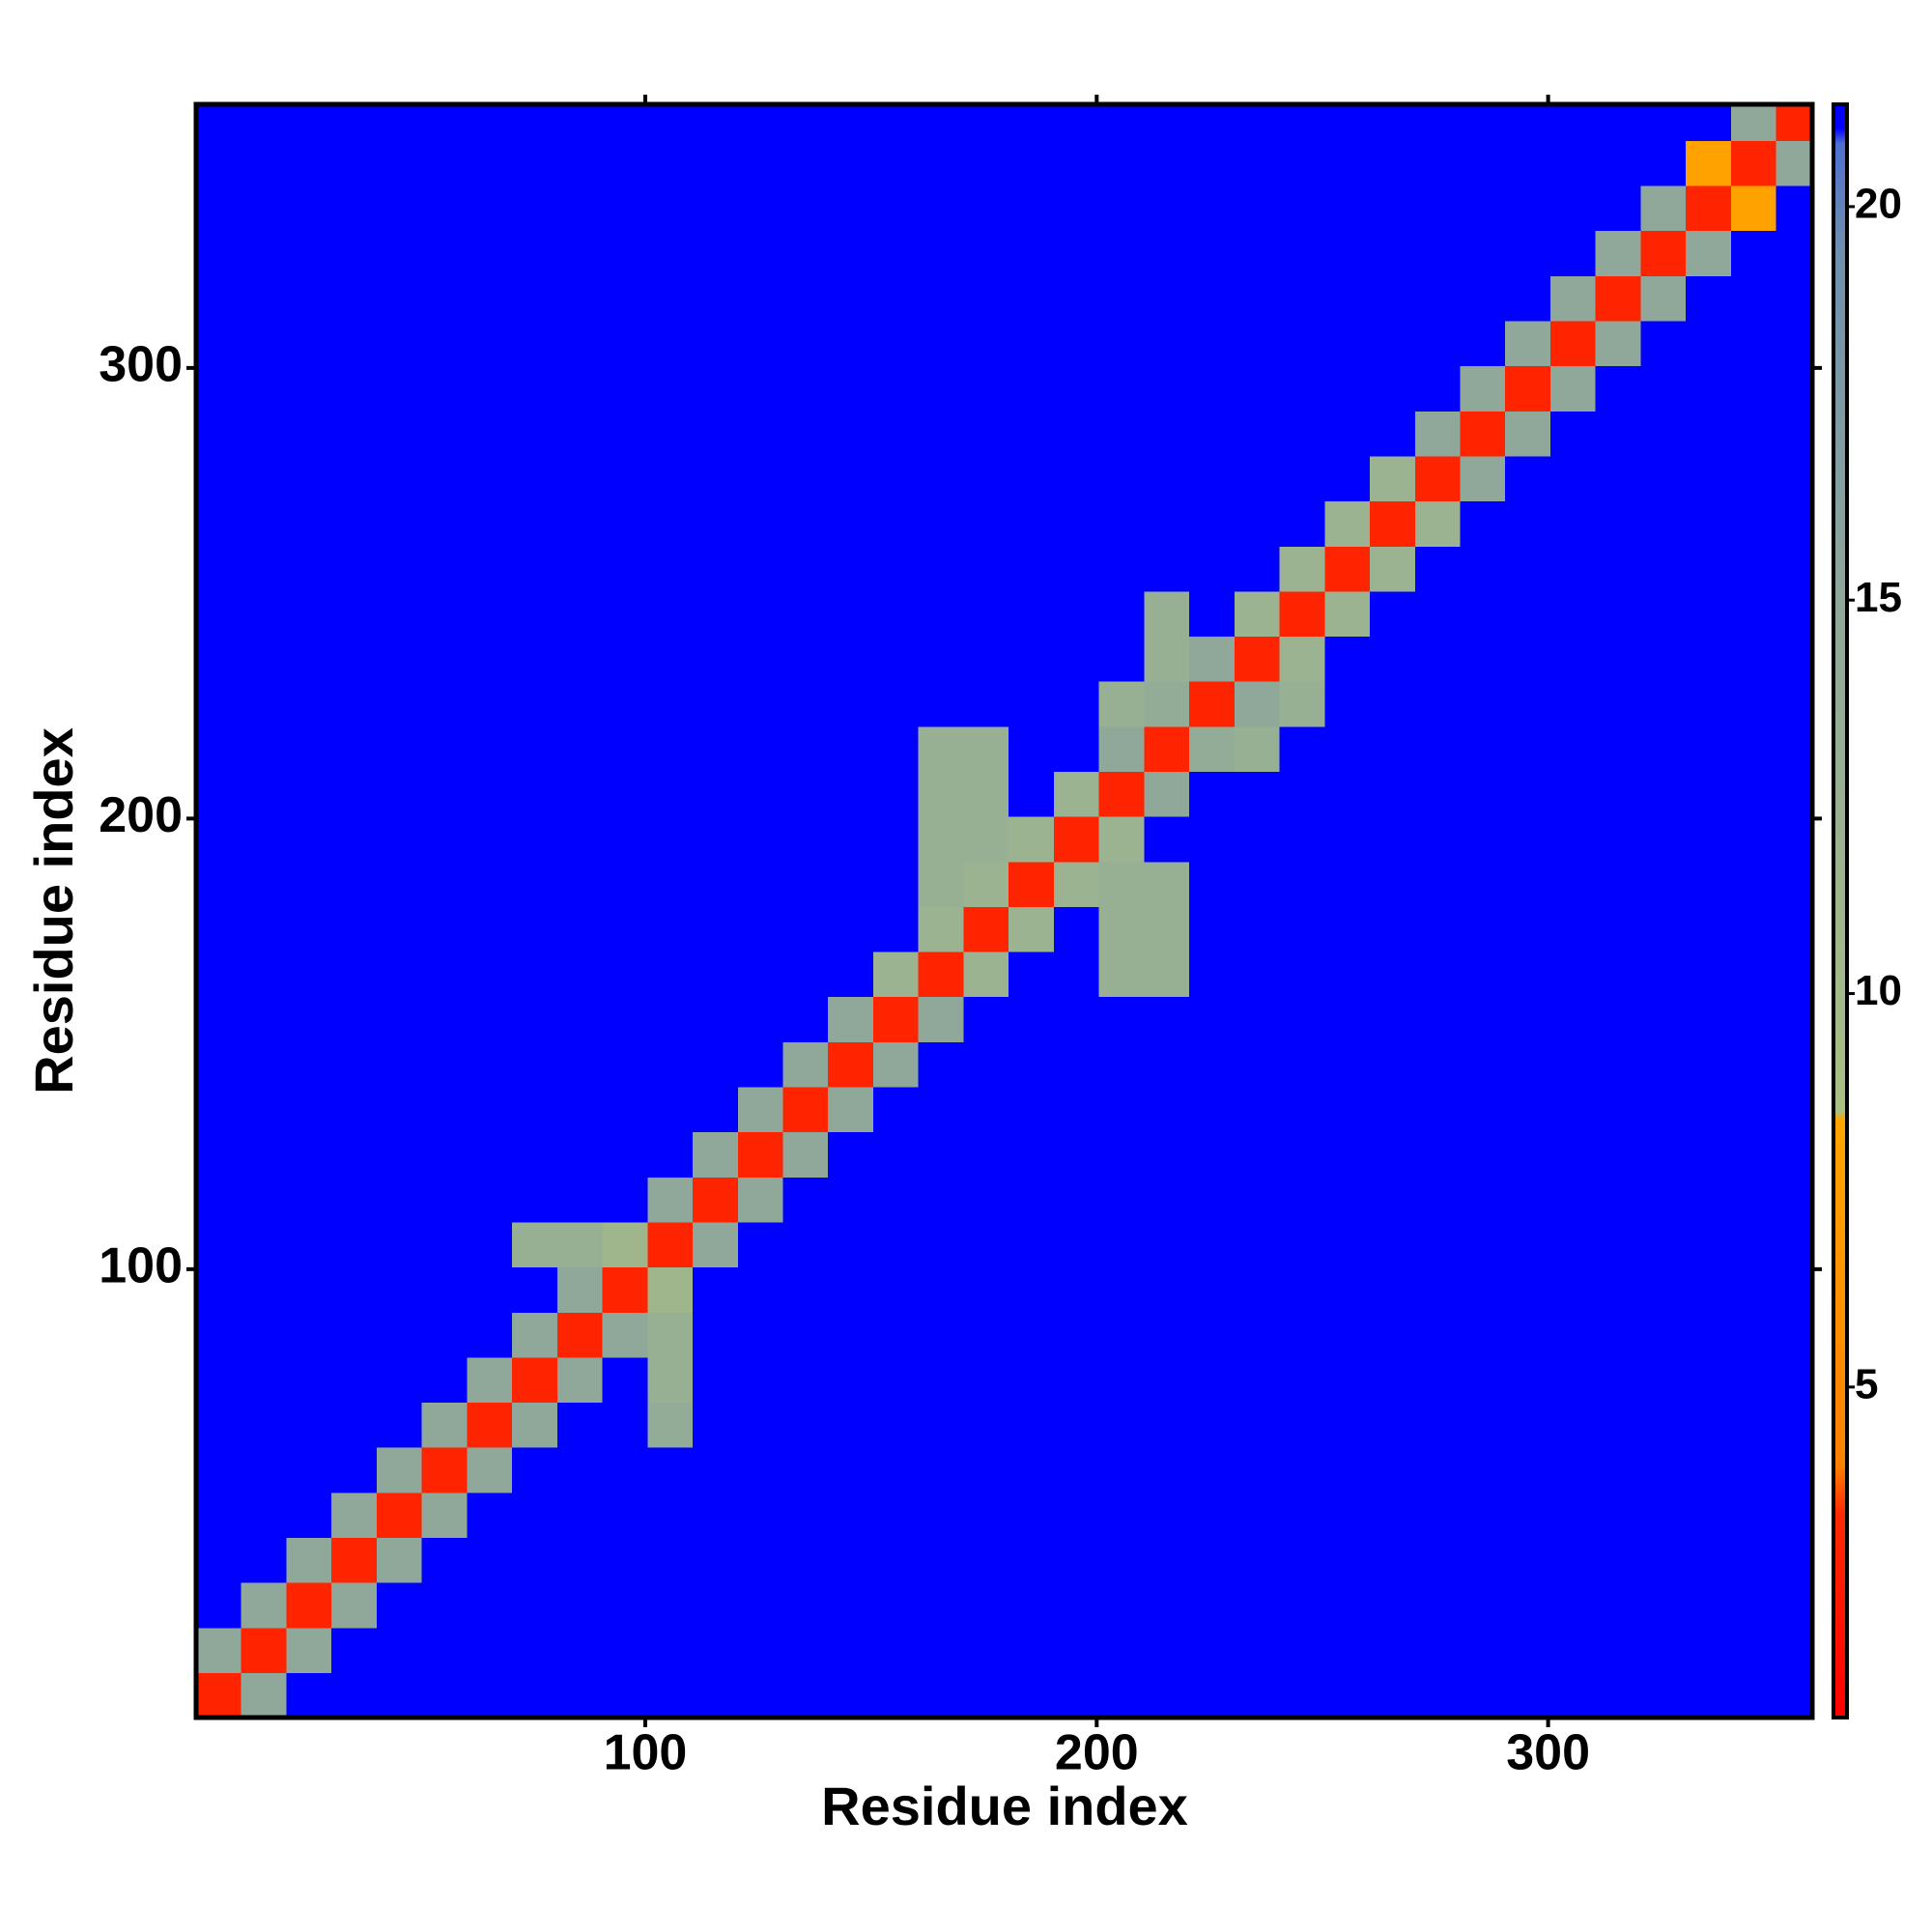  Describe the element at coordinates (646, 1753) in the screenshot. I see `x-tick-label: 100` at that location.